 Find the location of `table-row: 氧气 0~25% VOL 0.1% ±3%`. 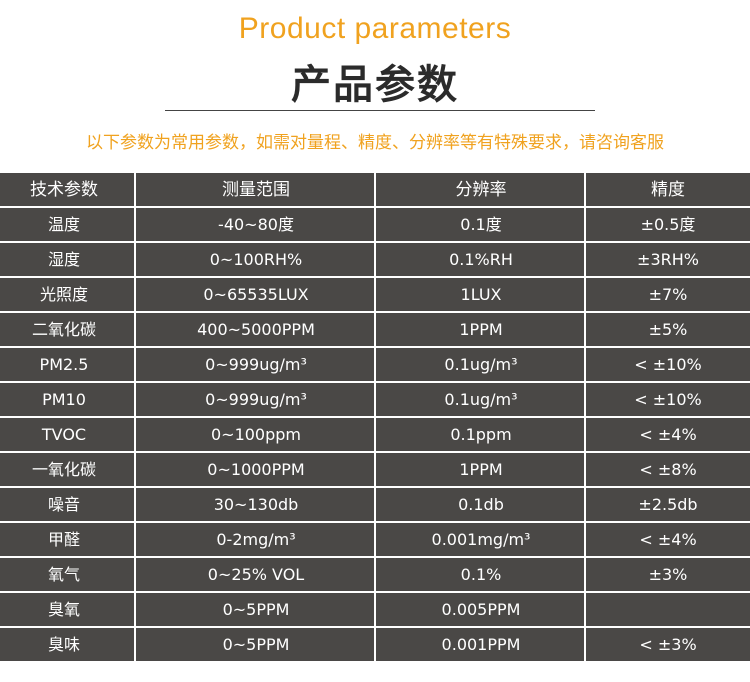

table-row: 氧气 0~25% VOL 0.1% ±3% is located at coordinates (375, 575).